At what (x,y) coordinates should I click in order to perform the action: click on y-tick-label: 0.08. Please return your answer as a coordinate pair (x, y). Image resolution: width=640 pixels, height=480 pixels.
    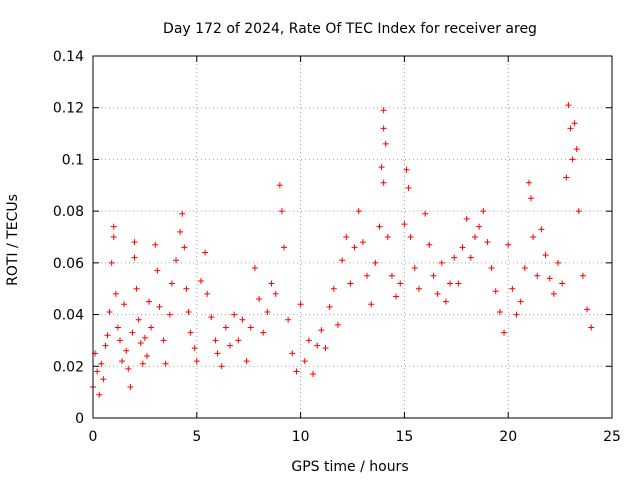
    Looking at the image, I should click on (68, 212).